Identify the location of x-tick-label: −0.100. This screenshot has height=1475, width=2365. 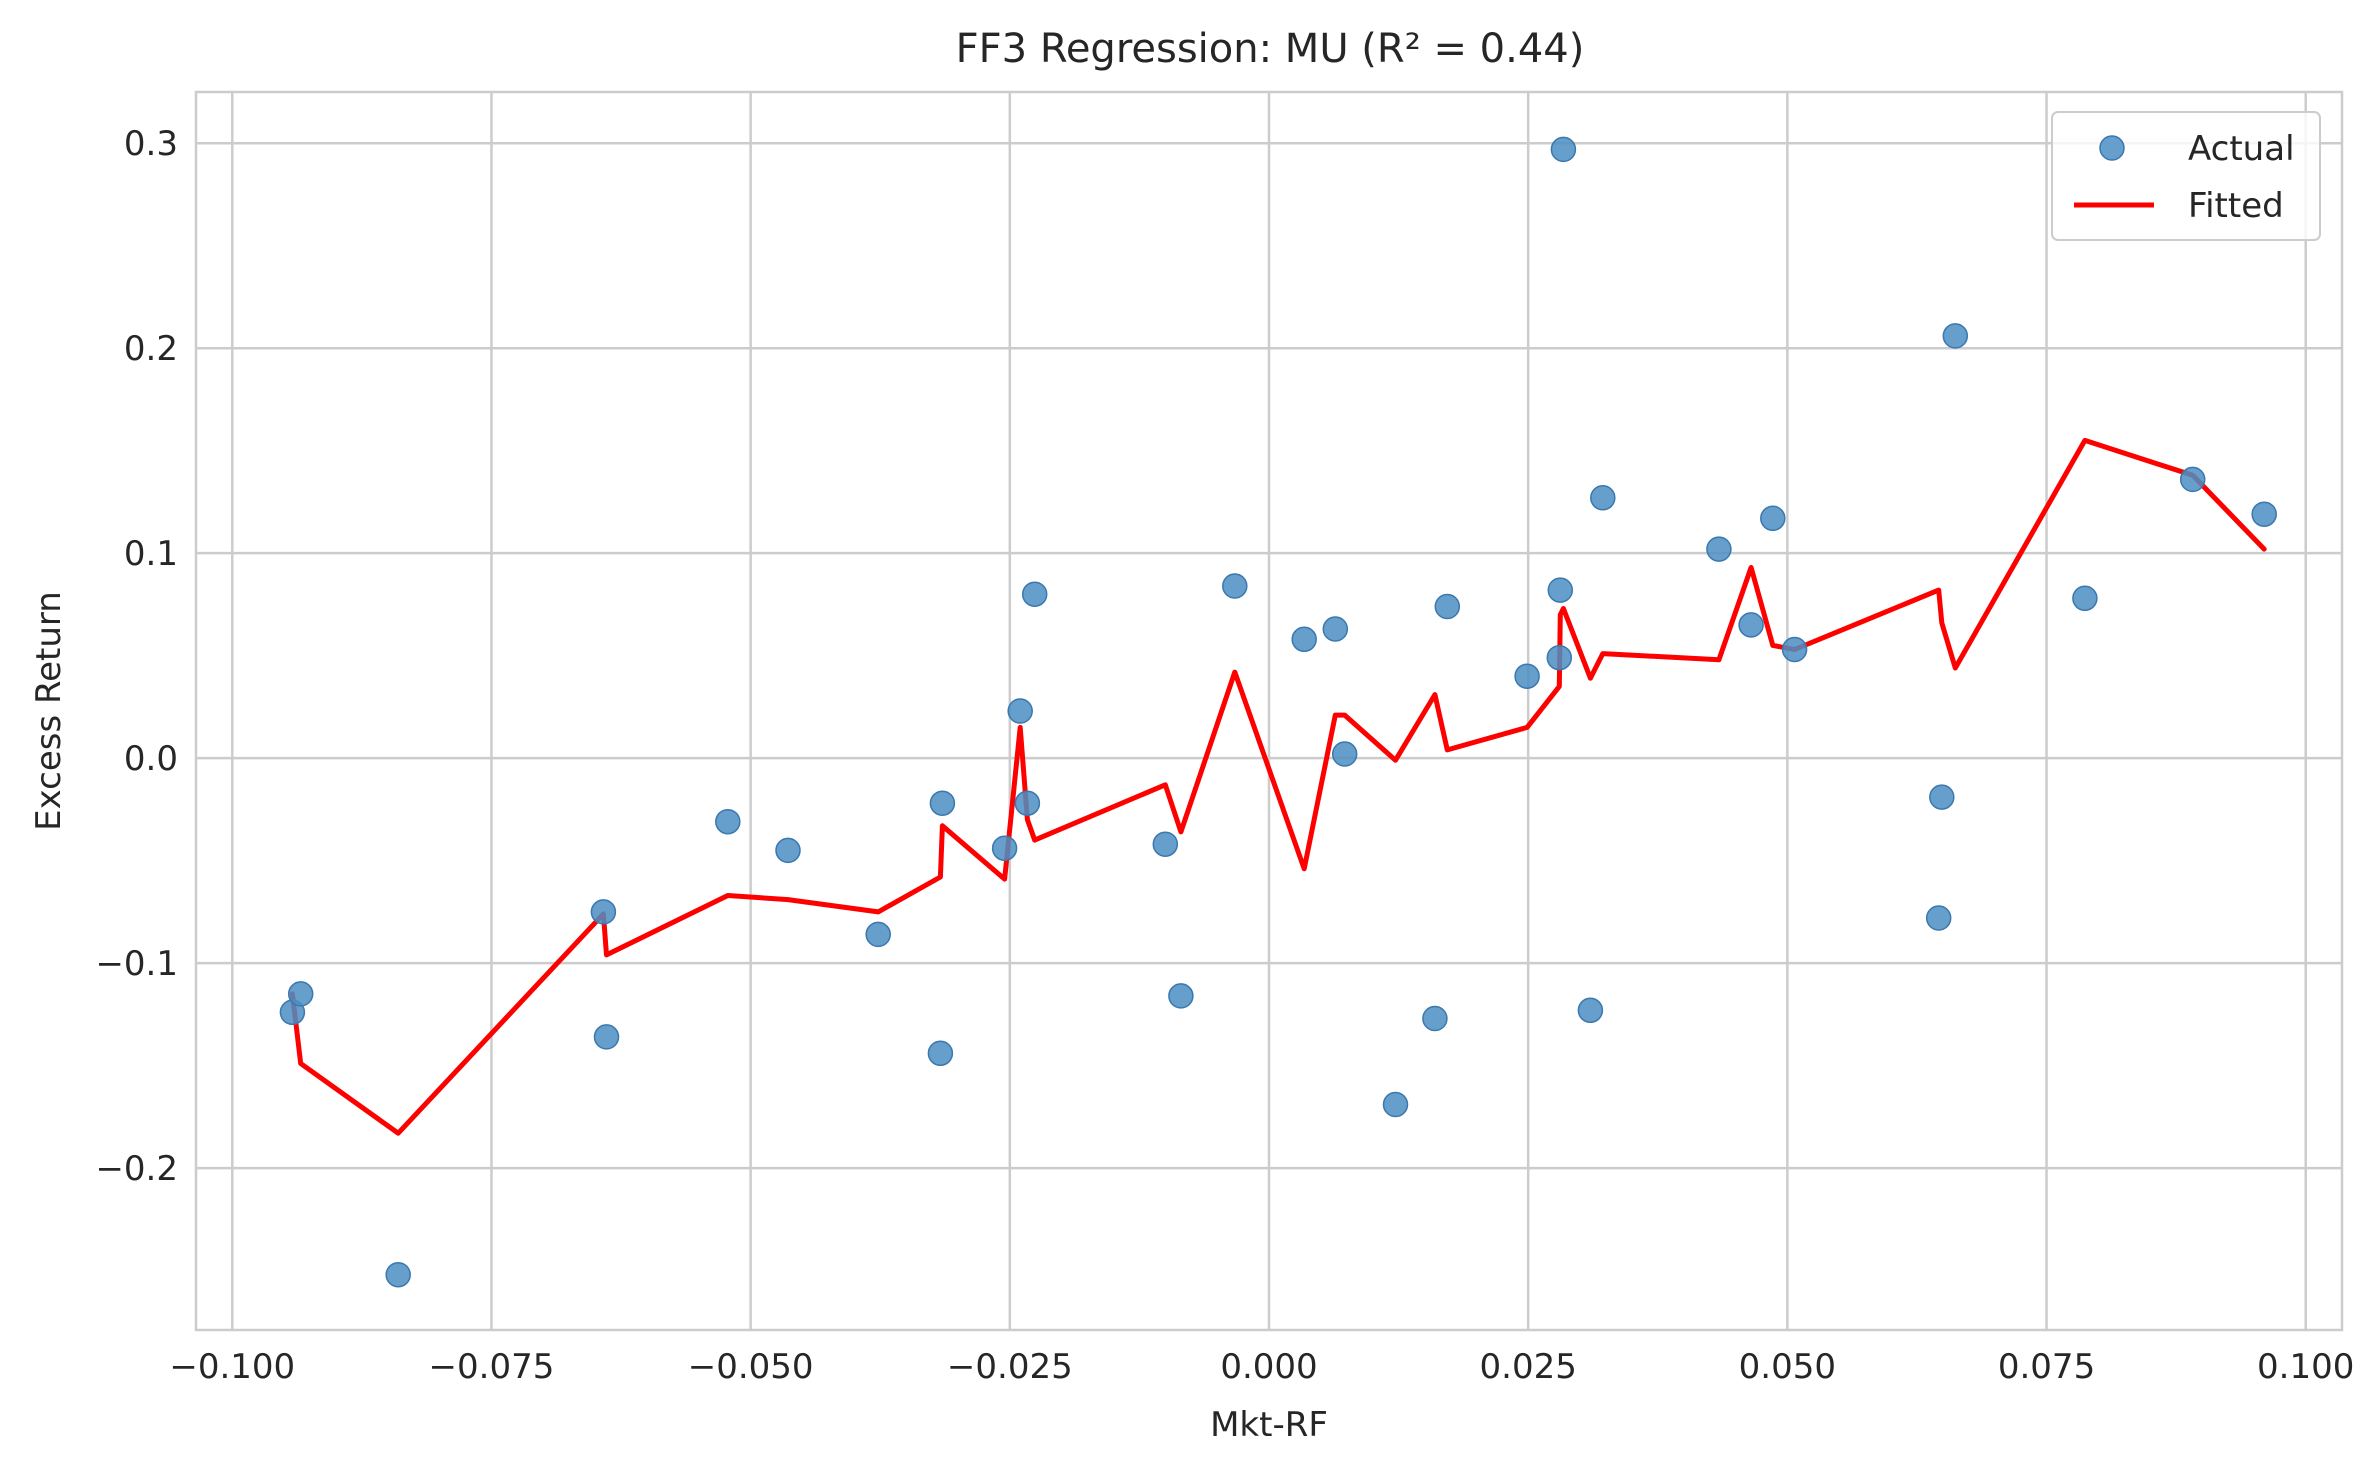
(232, 1367).